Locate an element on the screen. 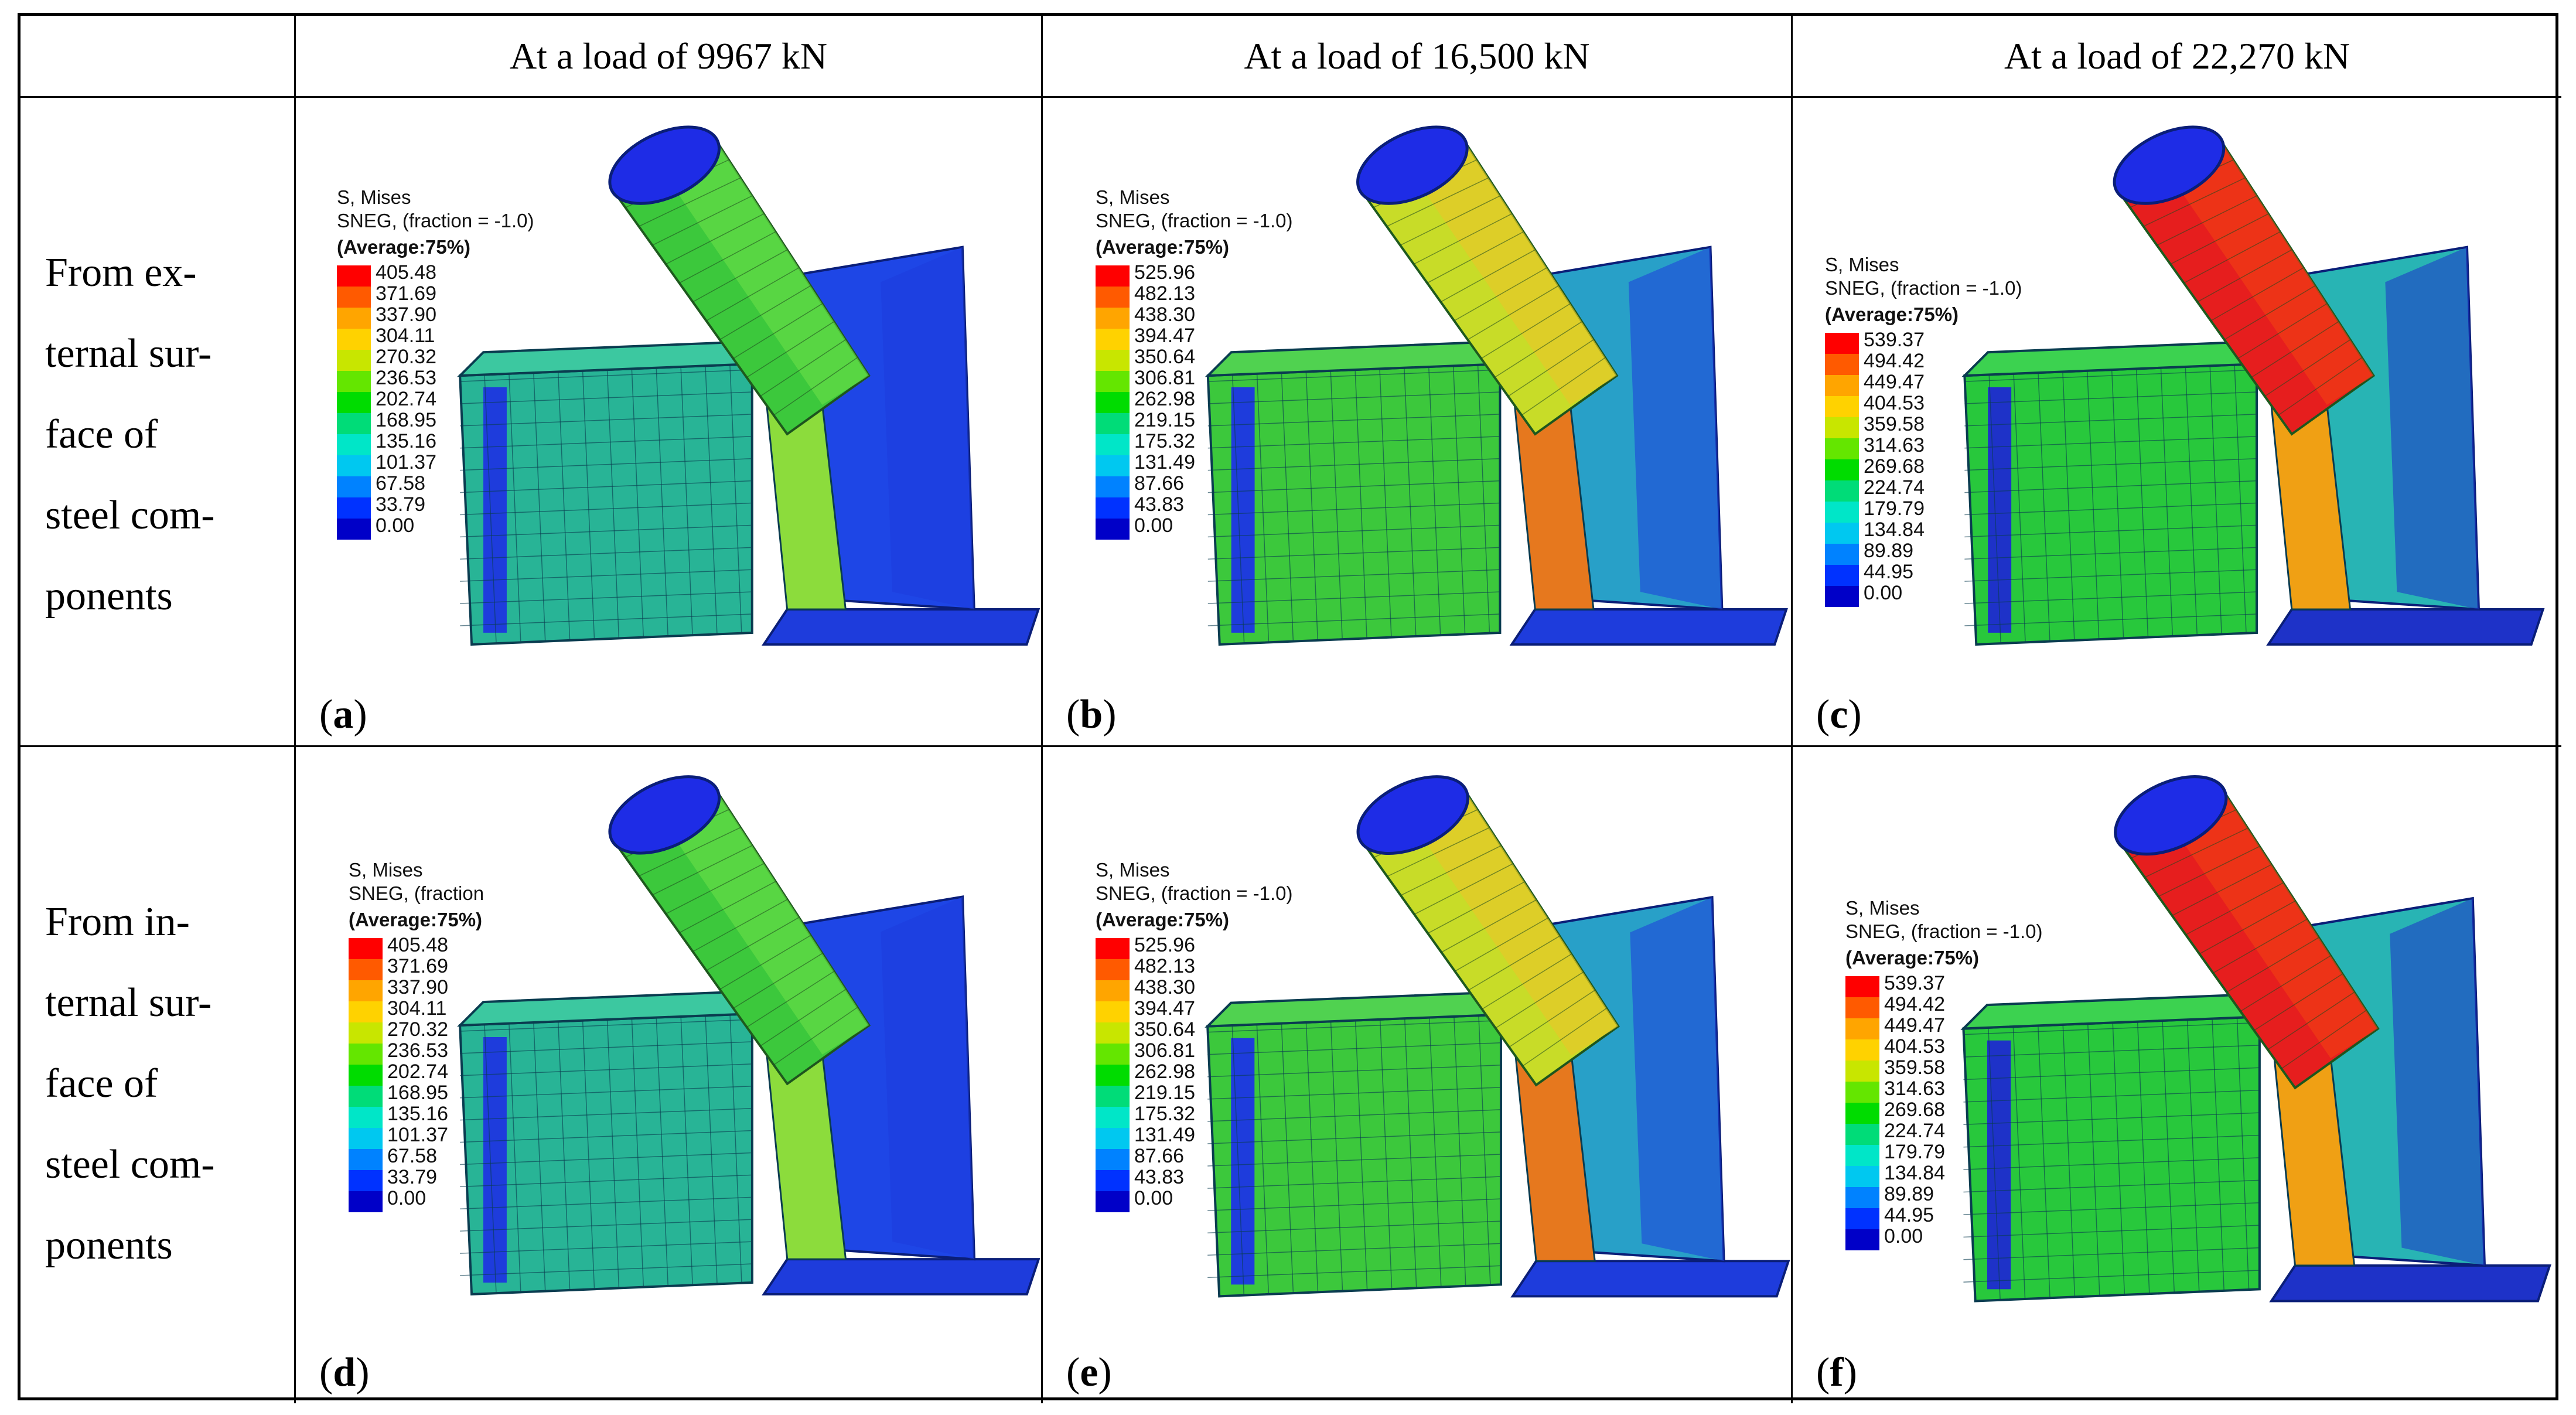 This screenshot has width=2576, height=1415. legend-value: 202.74 is located at coordinates (406, 399).